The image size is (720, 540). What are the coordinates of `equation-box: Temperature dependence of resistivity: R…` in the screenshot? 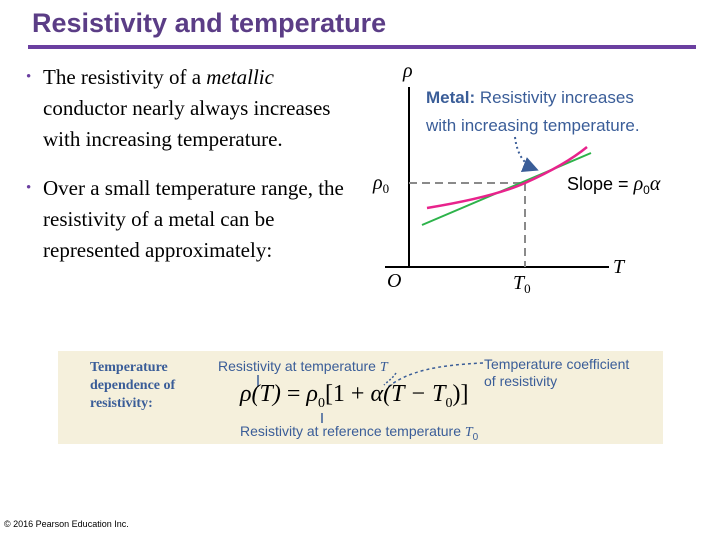 It's located at (360, 397).